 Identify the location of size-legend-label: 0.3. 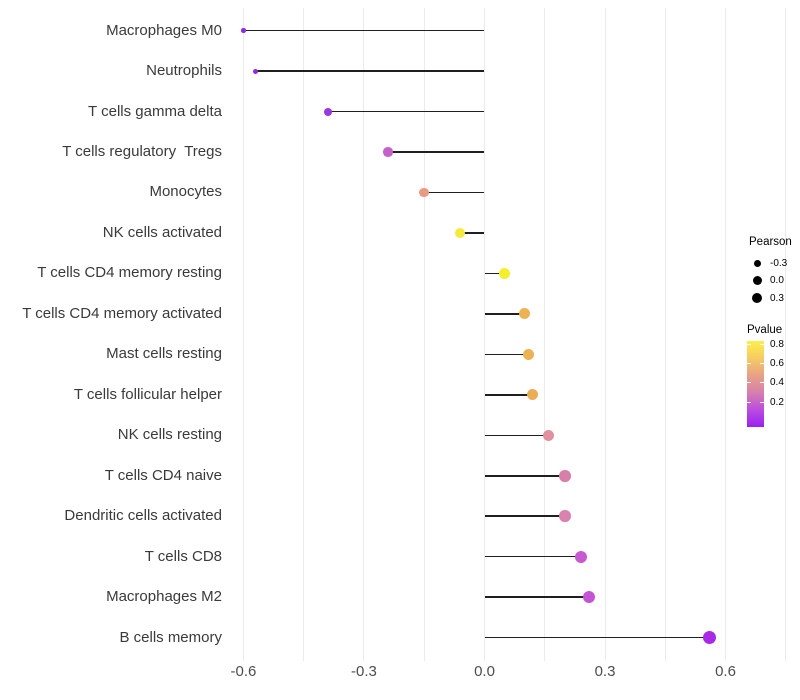
(777, 298).